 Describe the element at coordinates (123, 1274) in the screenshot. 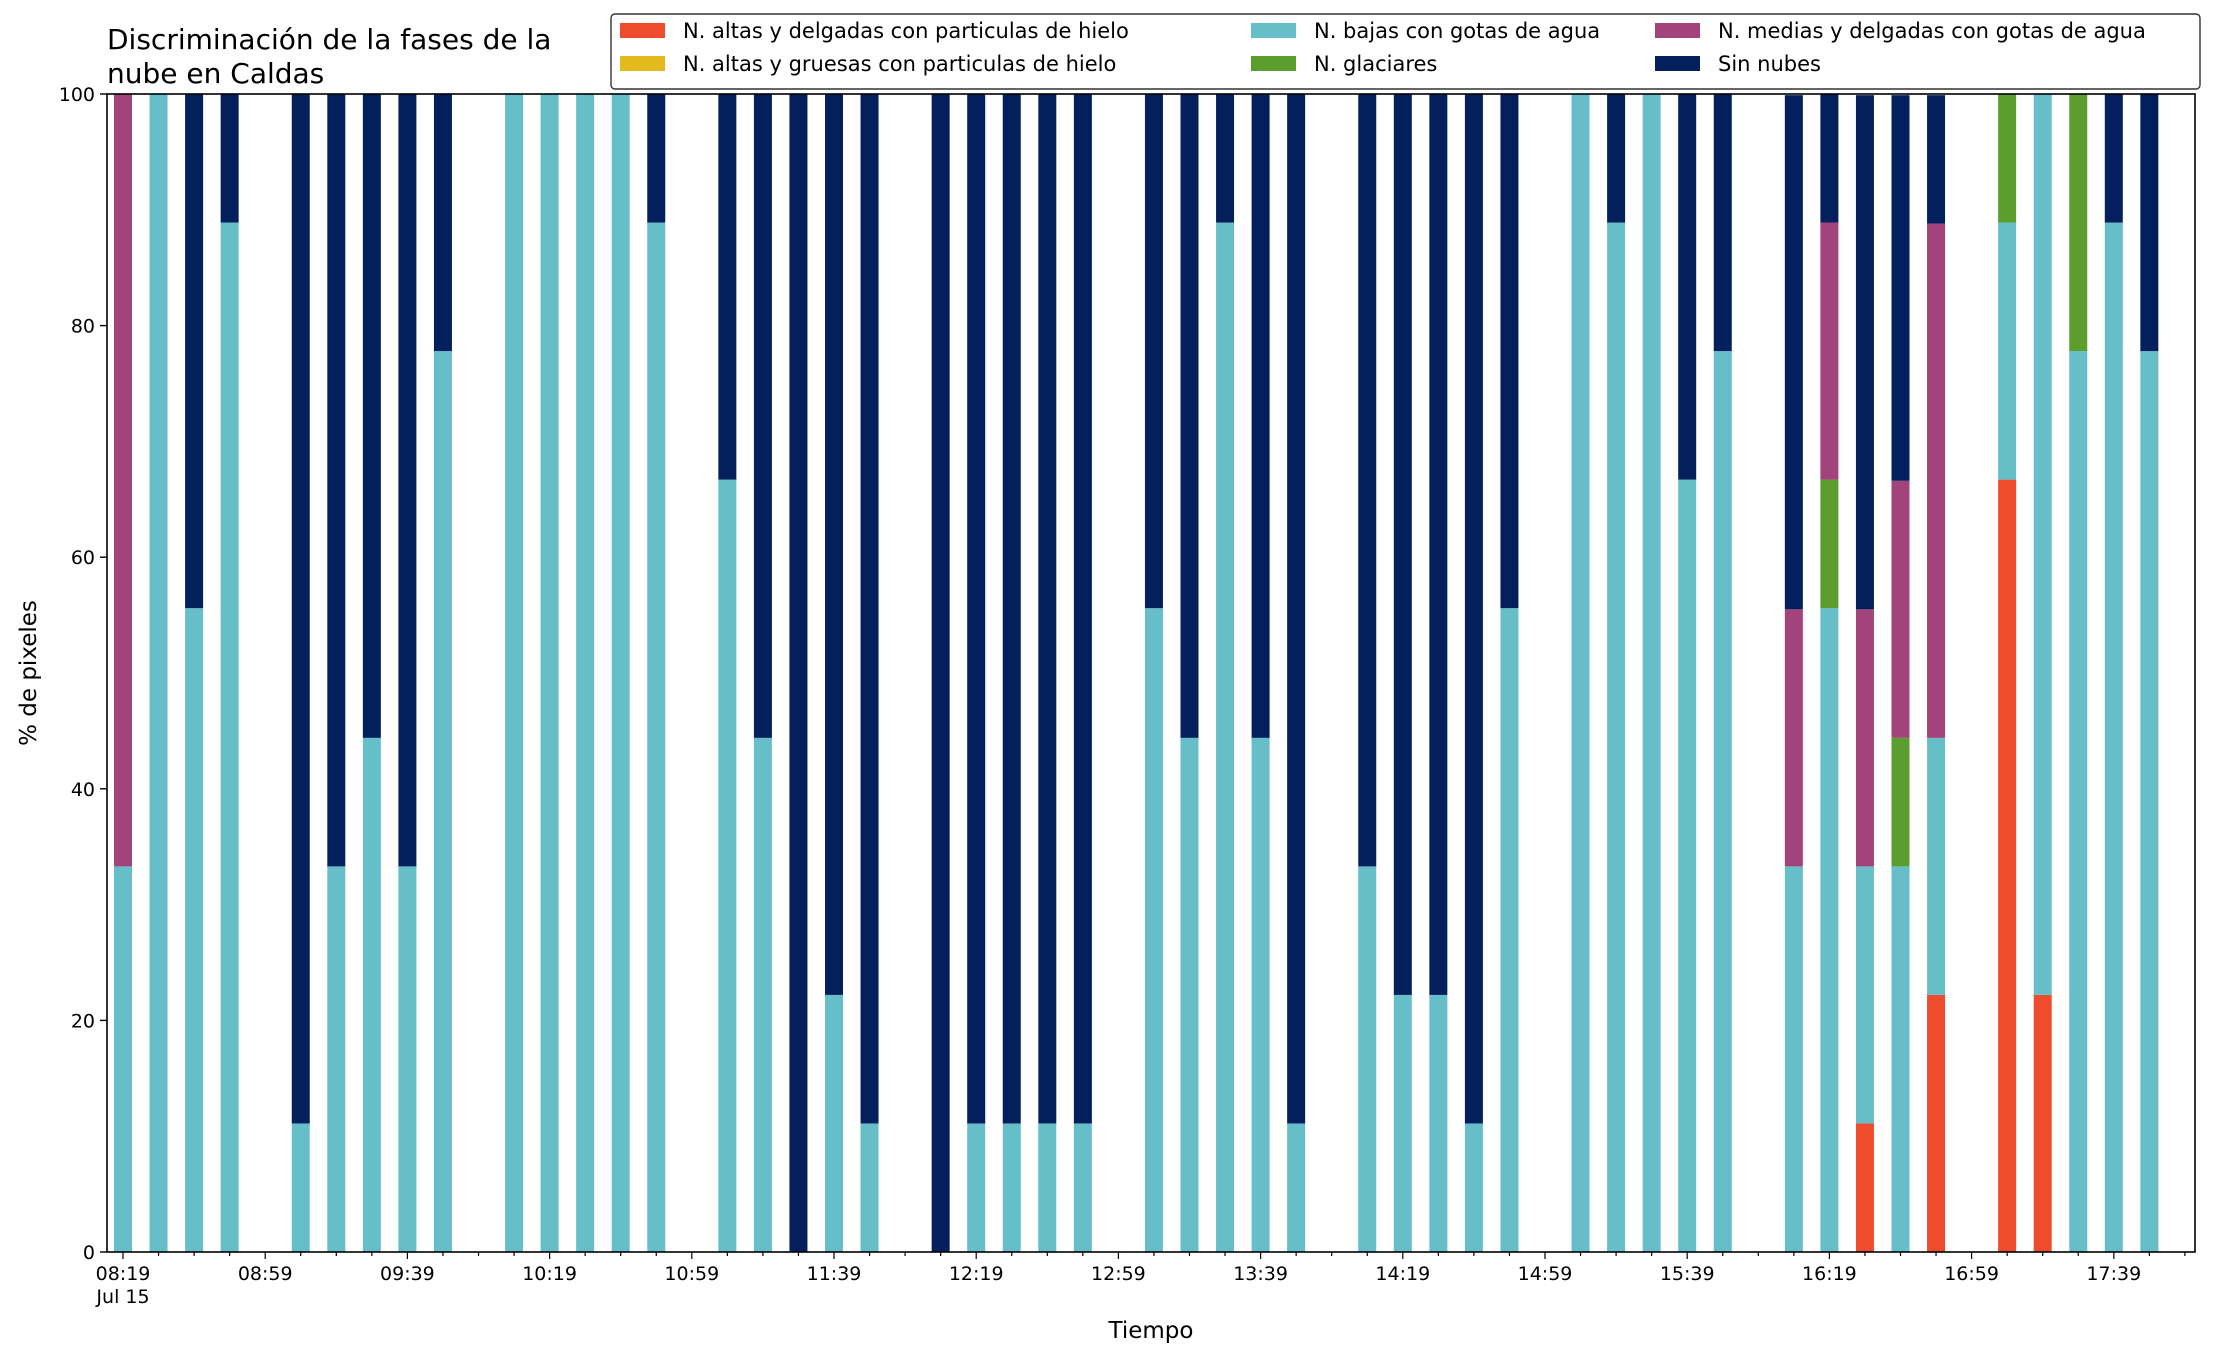

I see `x-tick-label: 08:19` at that location.